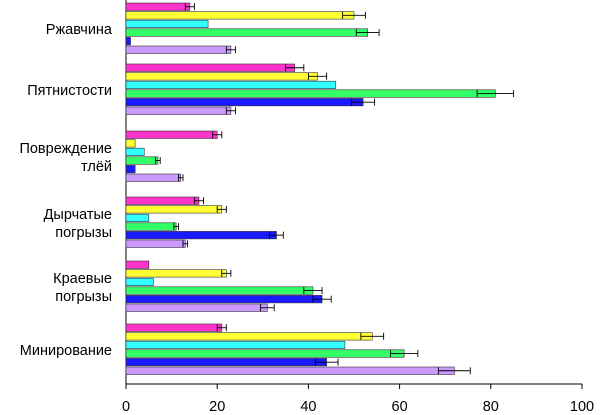 The width and height of the screenshot is (600, 415). What do you see at coordinates (82, 279) in the screenshot?
I see `category-label: Краевые` at bounding box center [82, 279].